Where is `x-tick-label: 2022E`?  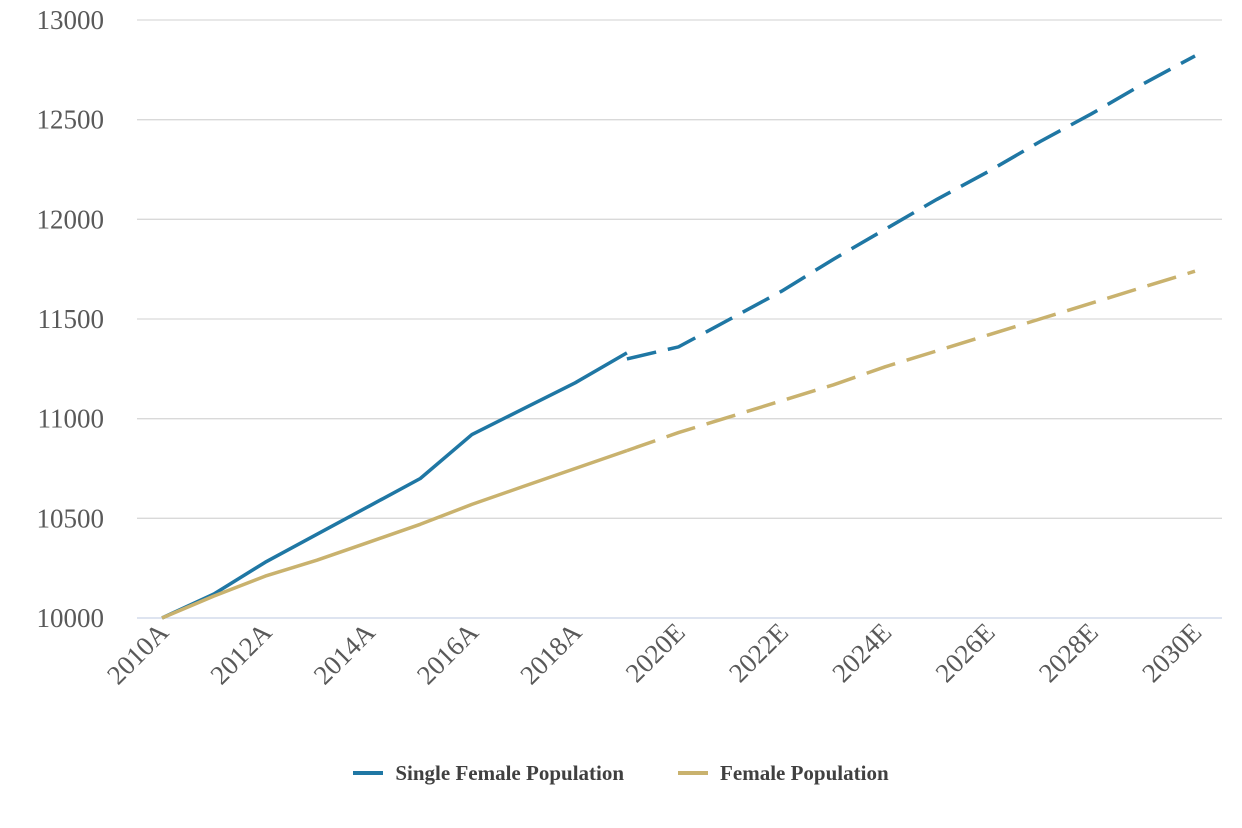 x-tick-label: 2022E is located at coordinates (758, 652).